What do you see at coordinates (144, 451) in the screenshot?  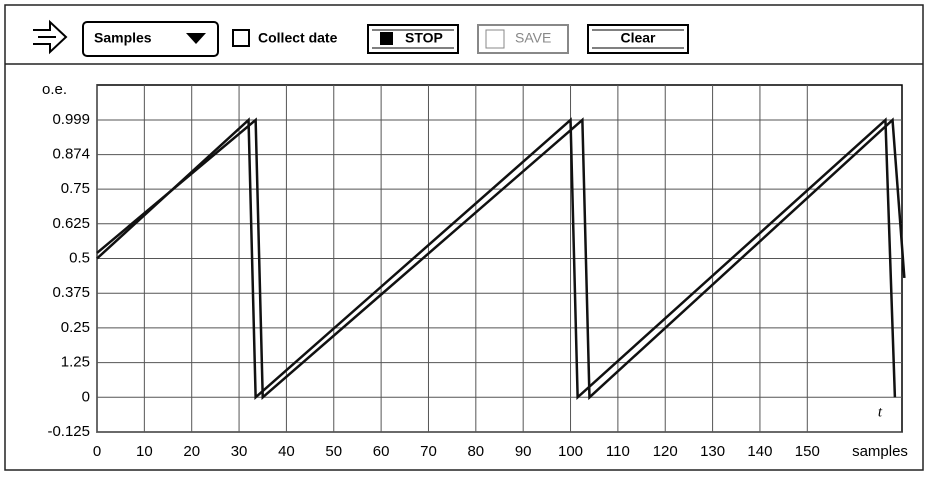 I see `x-tick-label: 10` at bounding box center [144, 451].